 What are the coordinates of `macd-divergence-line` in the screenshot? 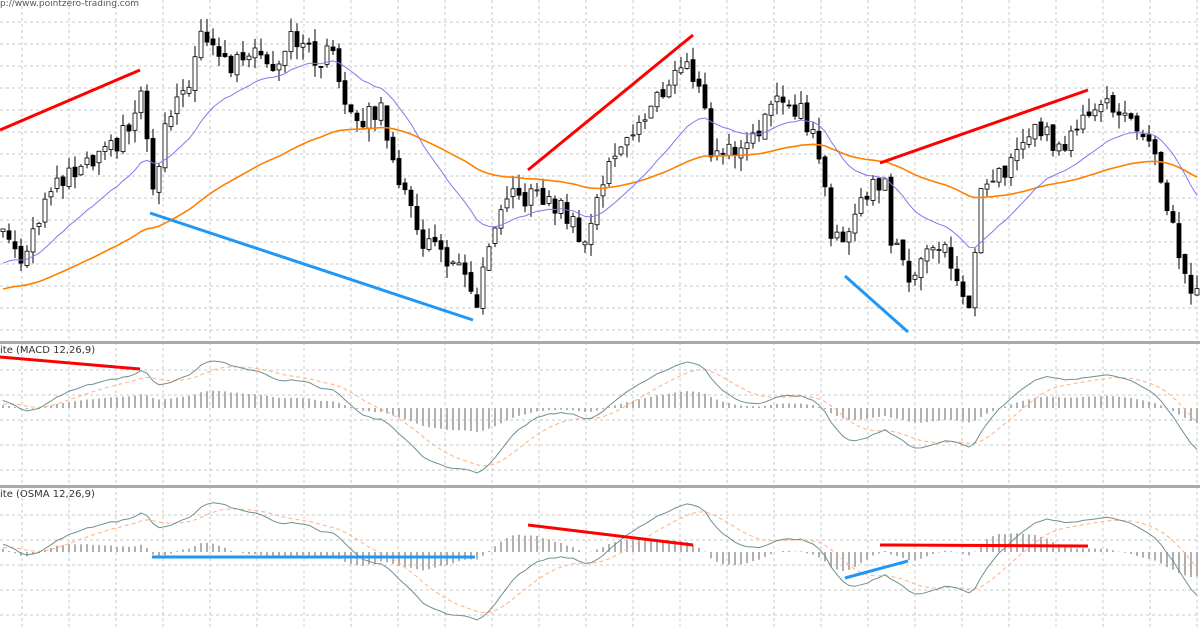 It's located at (70, 363).